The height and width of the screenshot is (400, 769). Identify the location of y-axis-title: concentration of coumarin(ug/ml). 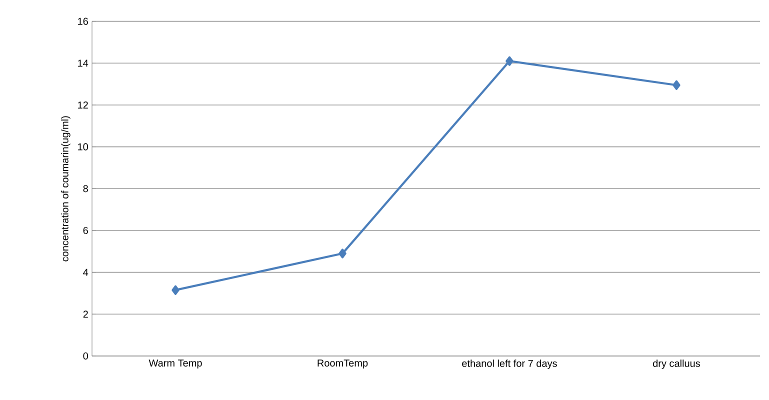
(65, 189).